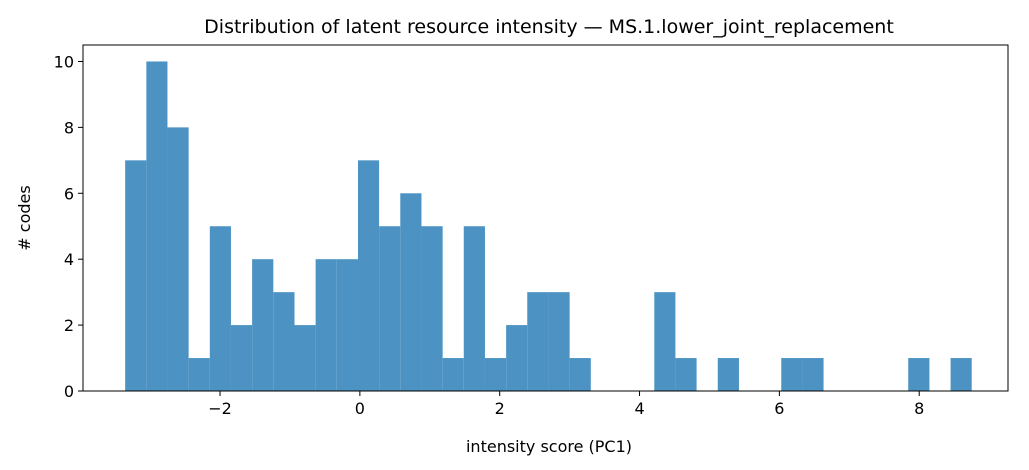 The image size is (1029, 470). I want to click on y-tick-label: 4, so click(69, 259).